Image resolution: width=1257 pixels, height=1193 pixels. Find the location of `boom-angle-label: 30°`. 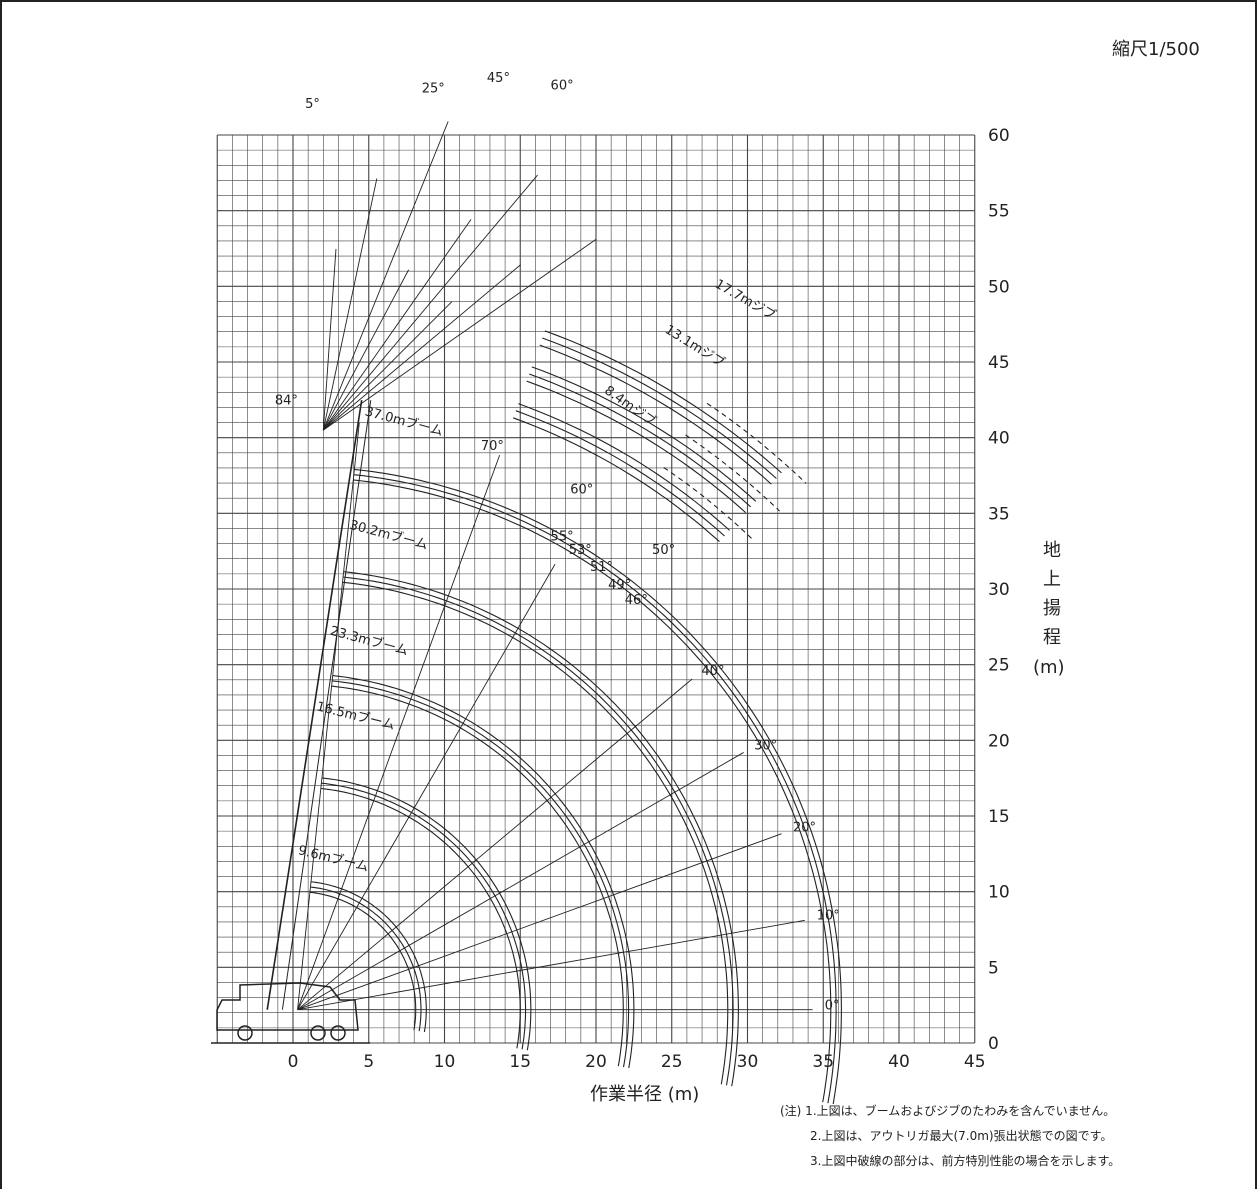

boom-angle-label: 30° is located at coordinates (765, 745).